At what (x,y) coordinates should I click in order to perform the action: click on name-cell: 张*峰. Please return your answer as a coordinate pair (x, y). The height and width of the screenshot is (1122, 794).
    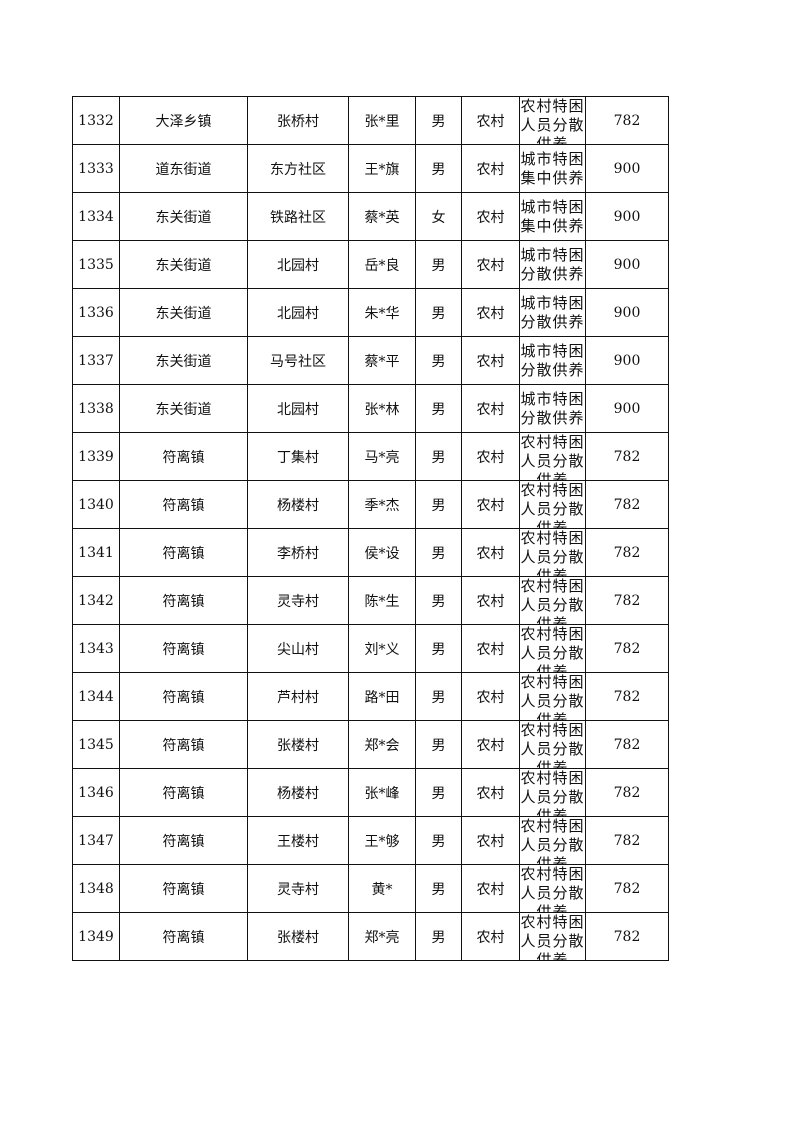
    Looking at the image, I should click on (382, 792).